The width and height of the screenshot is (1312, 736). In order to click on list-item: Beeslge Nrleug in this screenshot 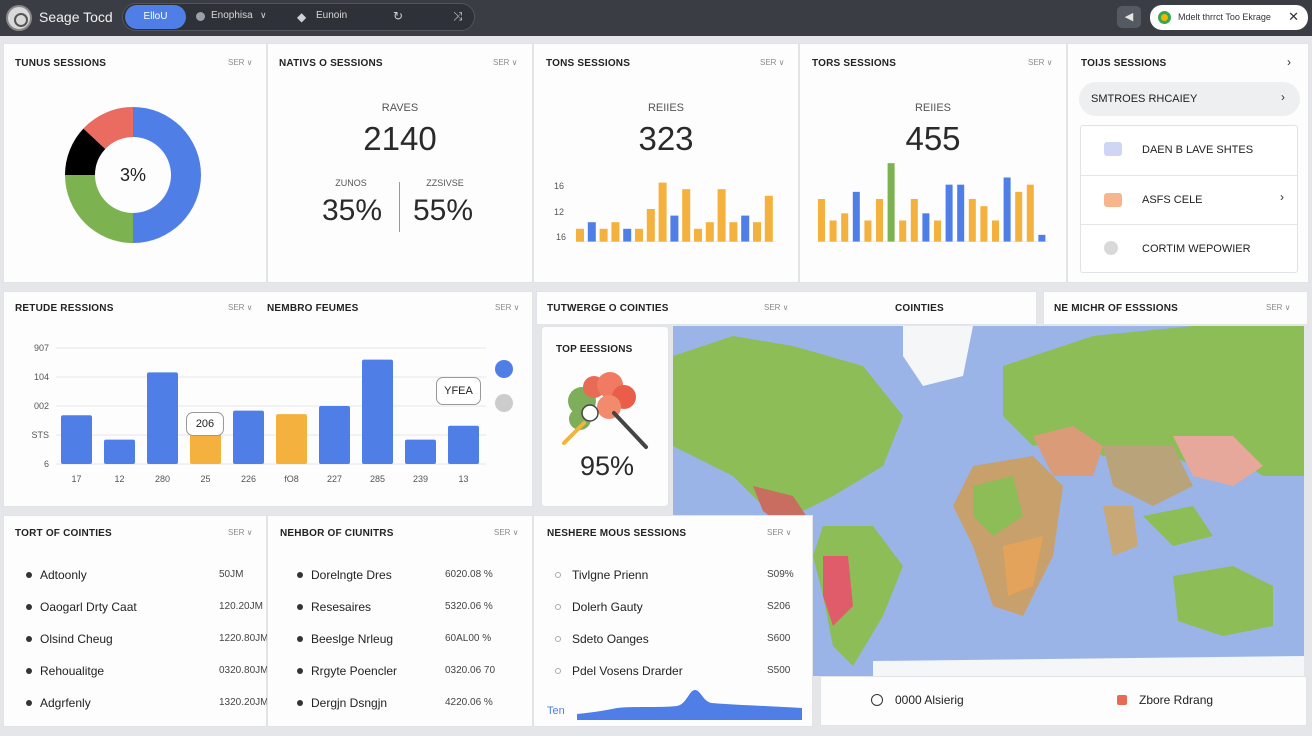, I will do `click(352, 639)`.